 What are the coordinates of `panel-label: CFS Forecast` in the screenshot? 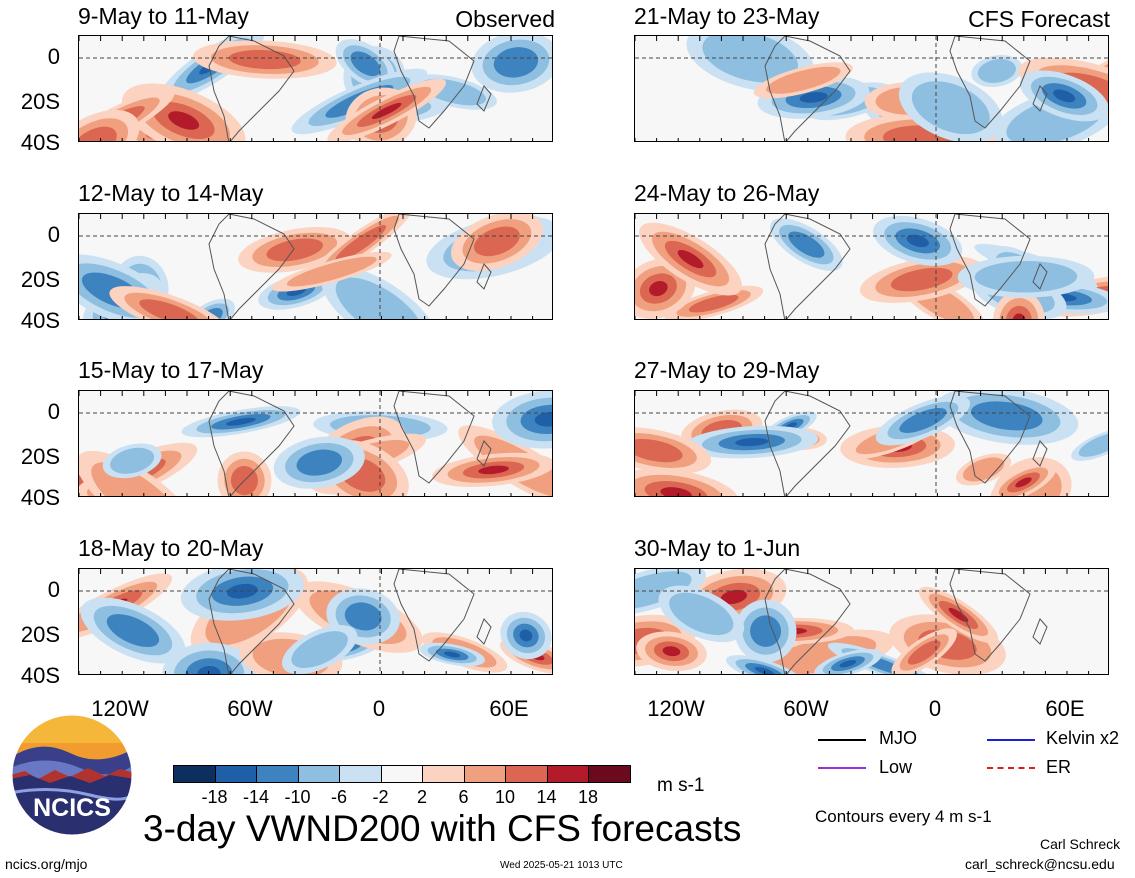 It's located at (1039, 19).